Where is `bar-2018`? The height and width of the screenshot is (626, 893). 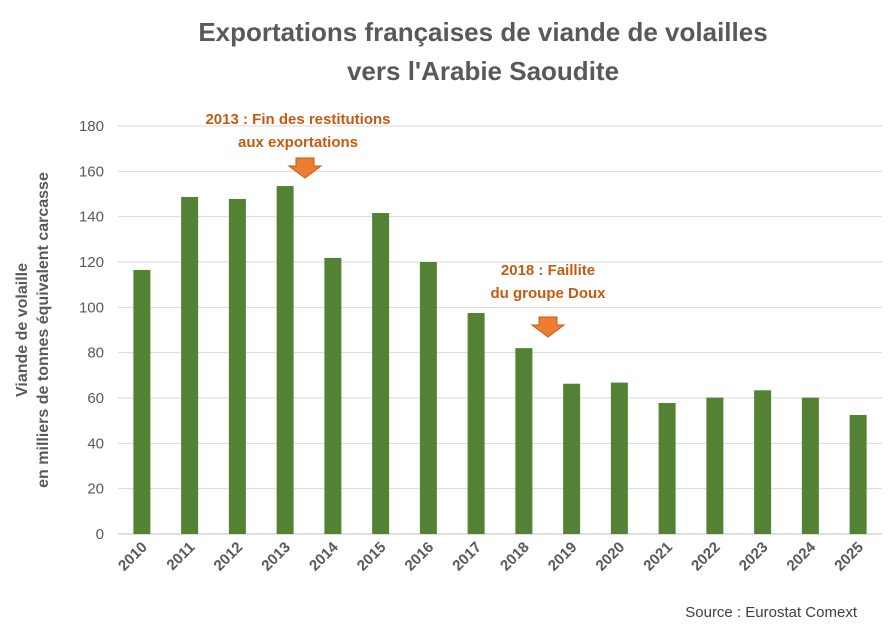
bar-2018 is located at coordinates (524, 441).